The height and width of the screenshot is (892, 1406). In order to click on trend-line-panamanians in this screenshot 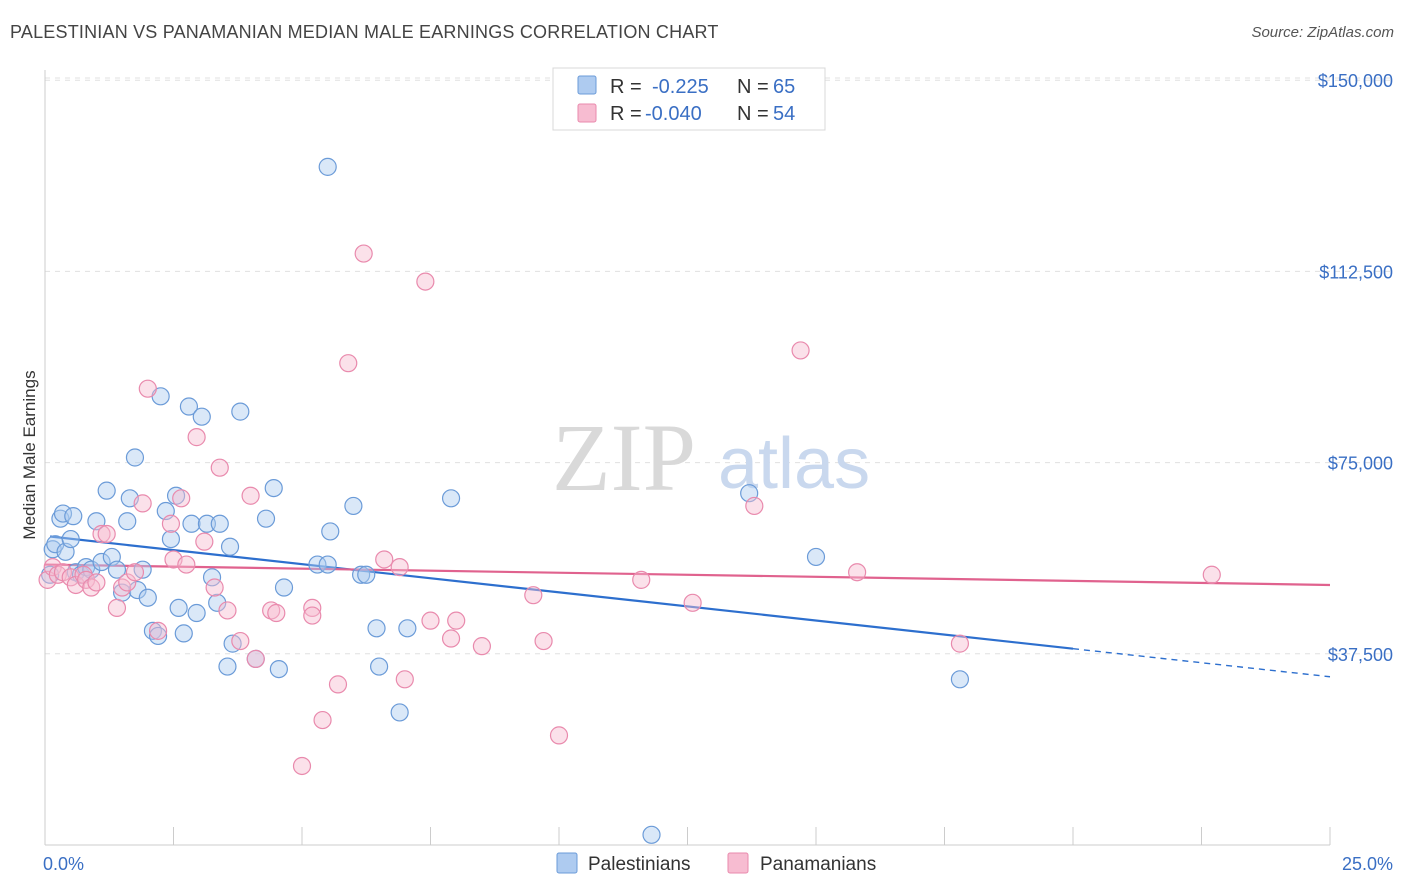, I will do `click(687, 575)`.